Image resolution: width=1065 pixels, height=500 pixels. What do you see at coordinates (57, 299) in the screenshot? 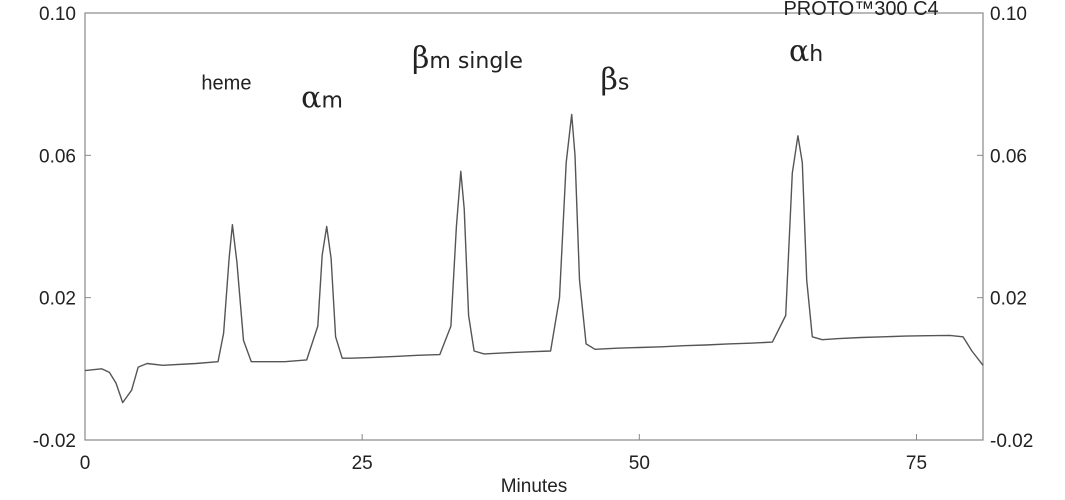
I see `y-tick-label-left: 0.02` at bounding box center [57, 299].